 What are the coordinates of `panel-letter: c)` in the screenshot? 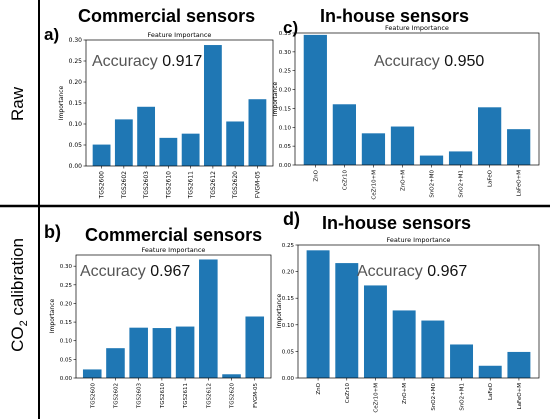 It's located at (290, 27).